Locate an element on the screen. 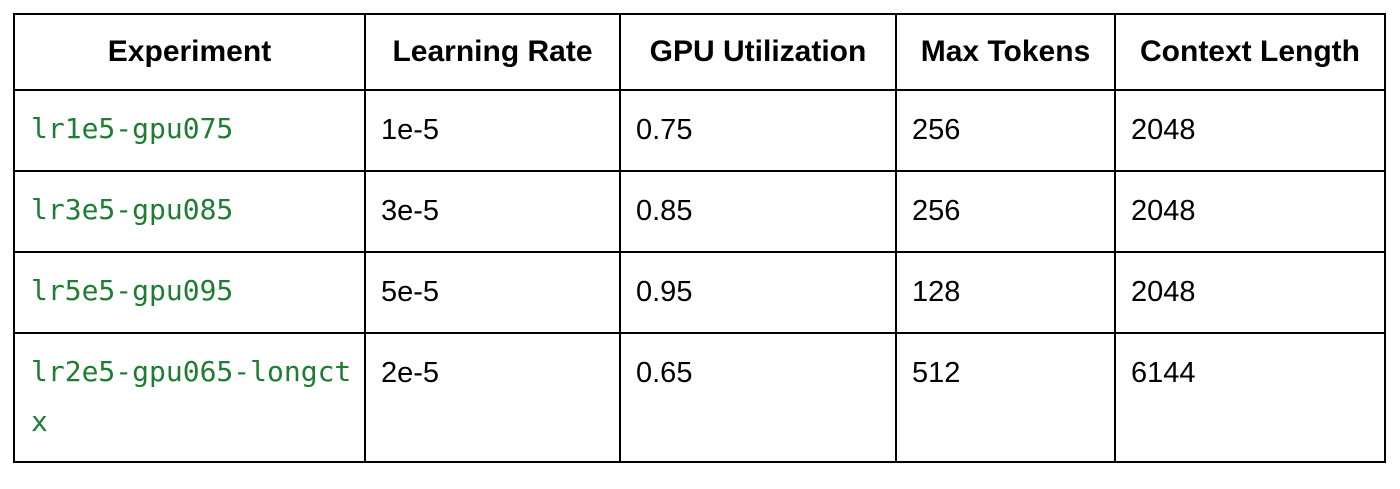 The width and height of the screenshot is (1400, 489). experiment-name-cell: lr2e5-gpu065-longctx is located at coordinates (189, 397).